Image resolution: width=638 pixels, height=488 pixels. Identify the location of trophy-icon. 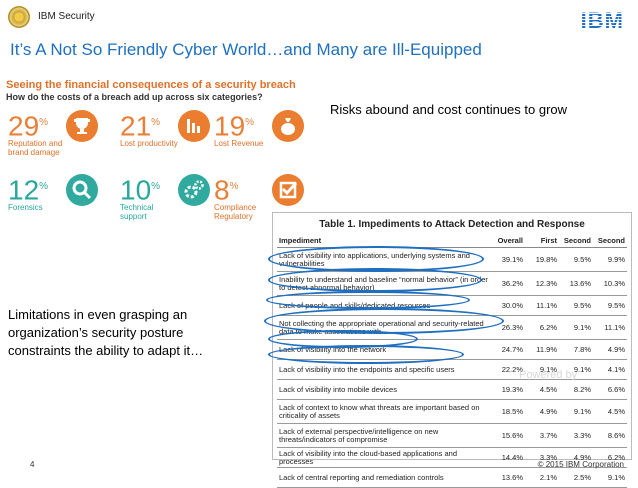
(82, 126).